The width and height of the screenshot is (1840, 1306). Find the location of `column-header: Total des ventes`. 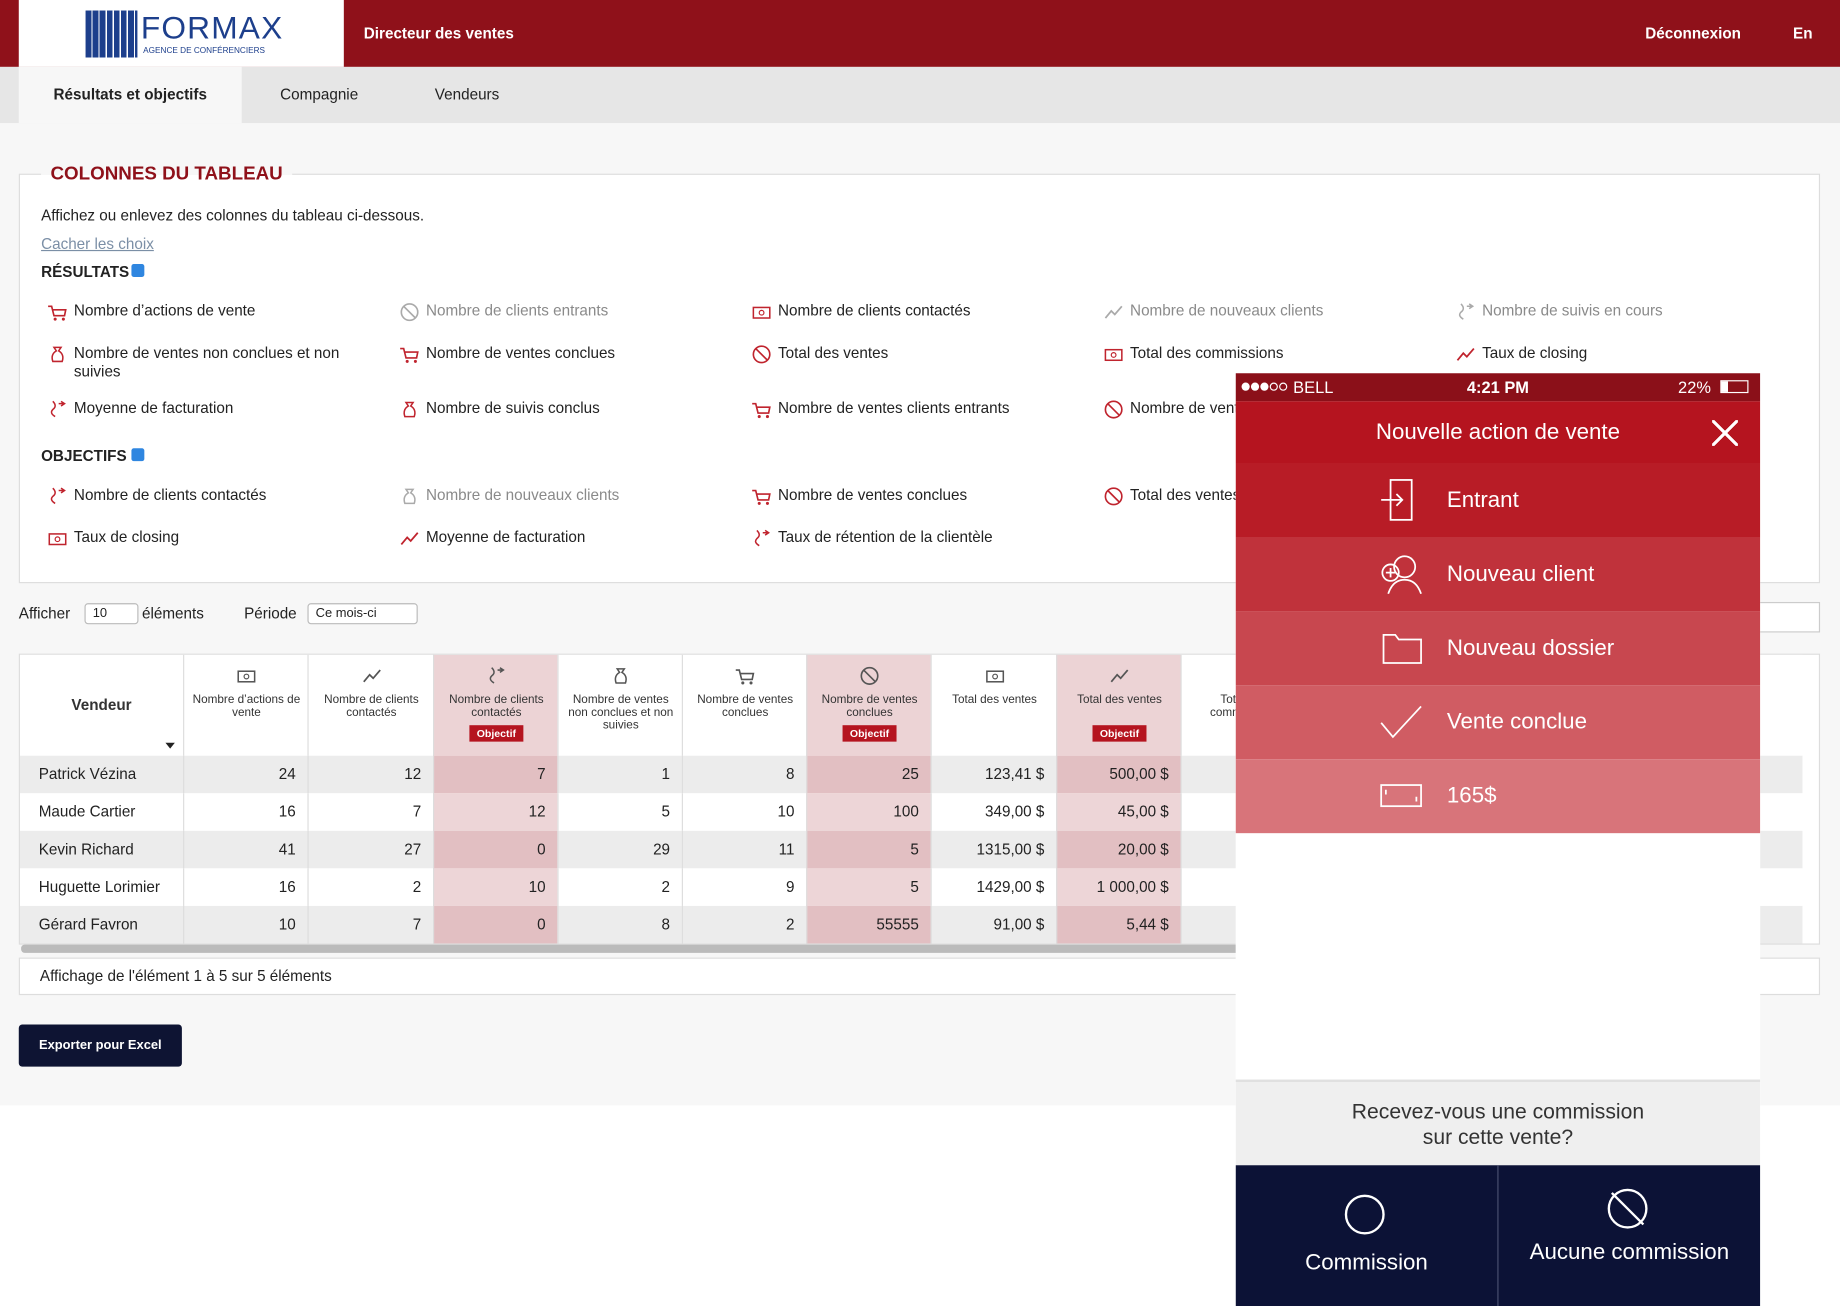

column-header: Total des ventes is located at coordinates (993, 705).